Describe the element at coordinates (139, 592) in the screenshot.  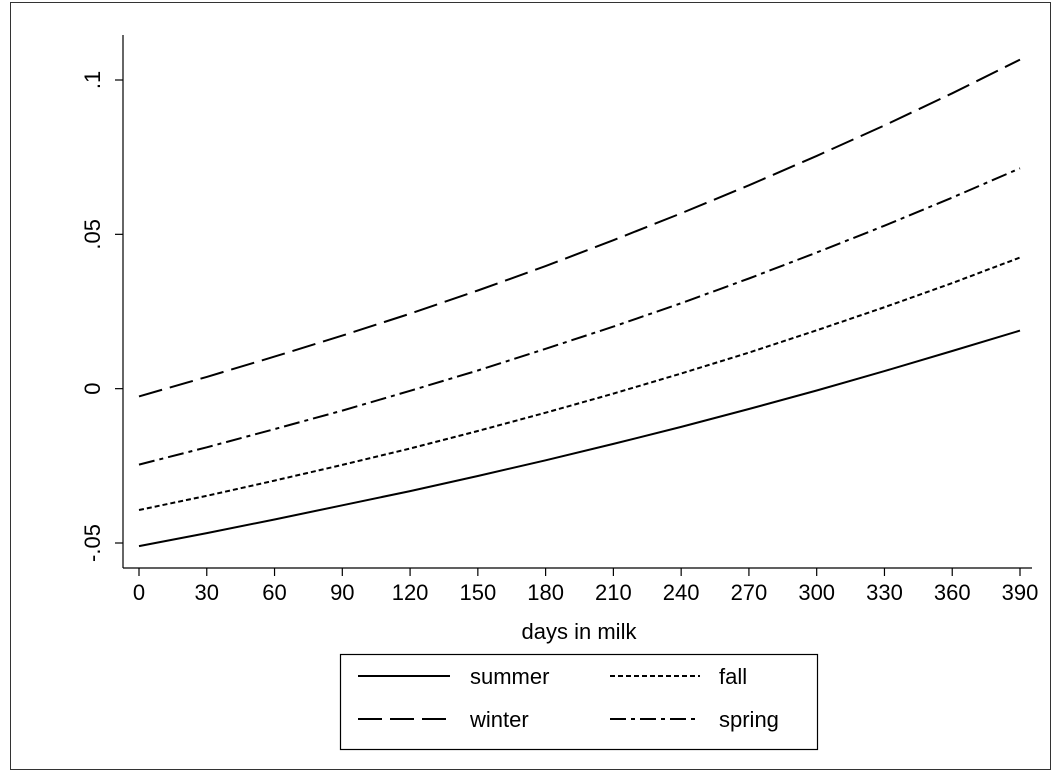
I see `x-tick-label: 0` at that location.